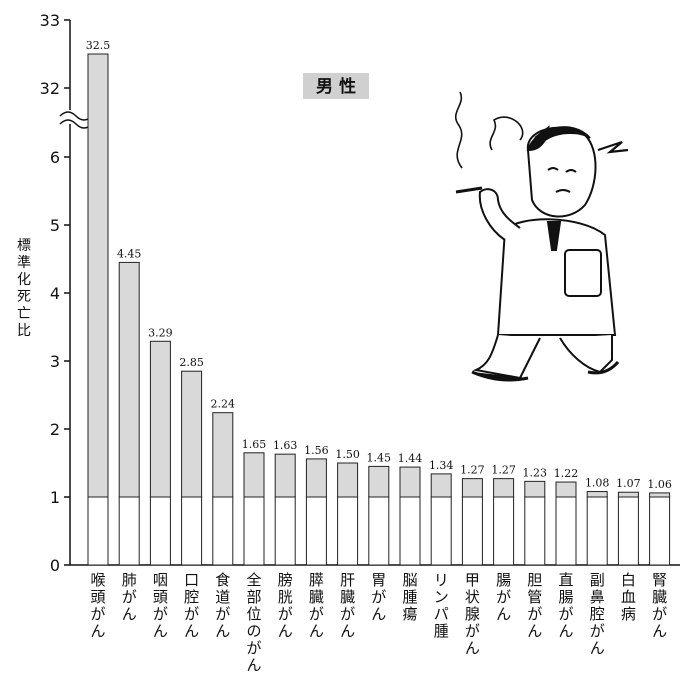 This screenshot has width=687, height=694. Describe the element at coordinates (441, 614) in the screenshot. I see `category-label-char: パ` at that location.